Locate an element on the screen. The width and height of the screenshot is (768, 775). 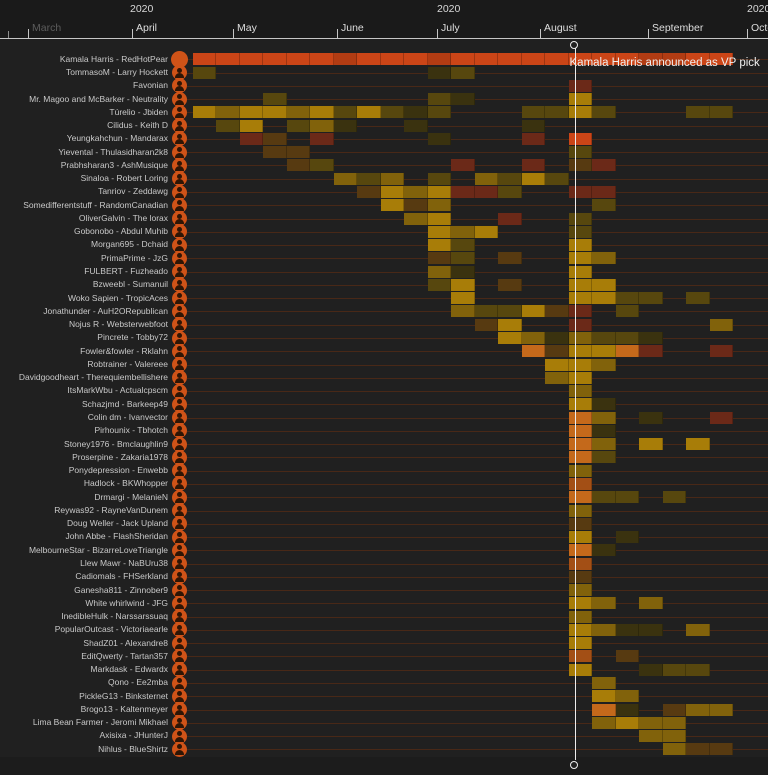
row-label: PopularOutcast - Victoriaearle is located at coordinates (111, 629).